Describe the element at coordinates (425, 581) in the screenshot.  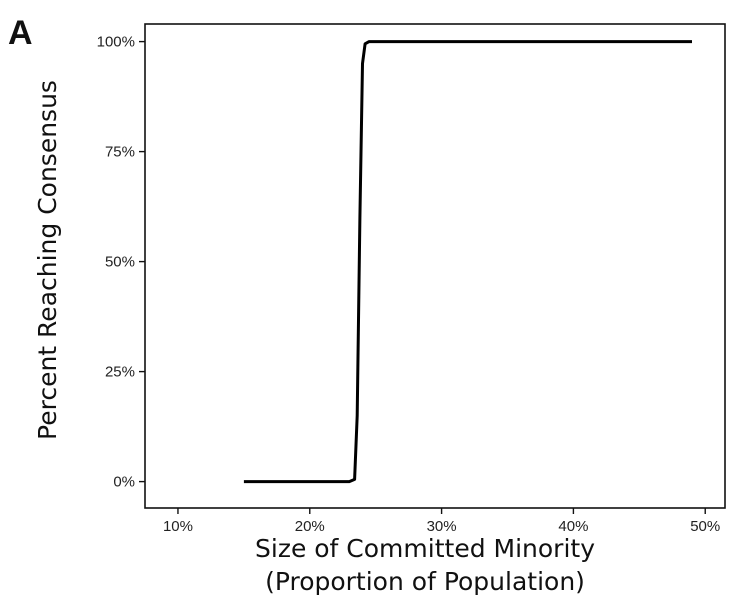
I see `x-axis-subtitle: (Proportion of Population)` at that location.